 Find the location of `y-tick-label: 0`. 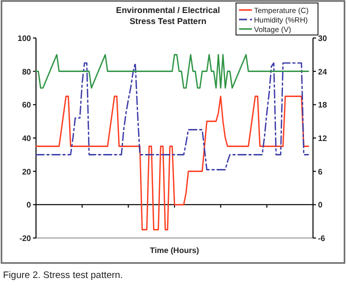

y-tick-label: 0 is located at coordinates (29, 205).